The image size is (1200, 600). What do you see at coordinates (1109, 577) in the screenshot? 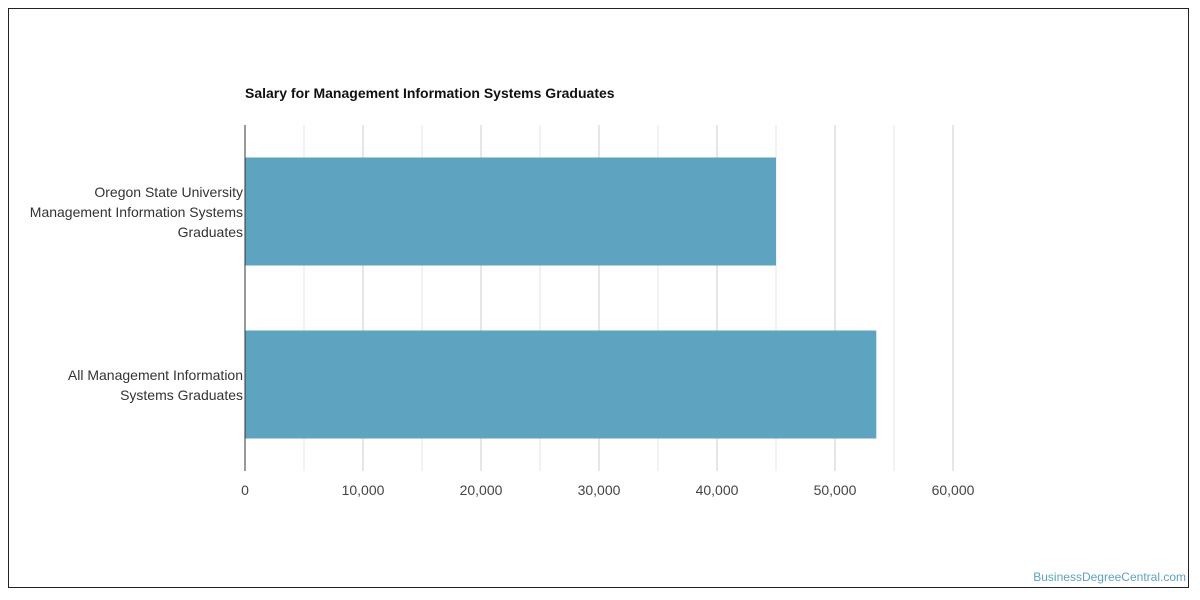
I see `watermark: BusinessDegreeCentral.com` at bounding box center [1109, 577].